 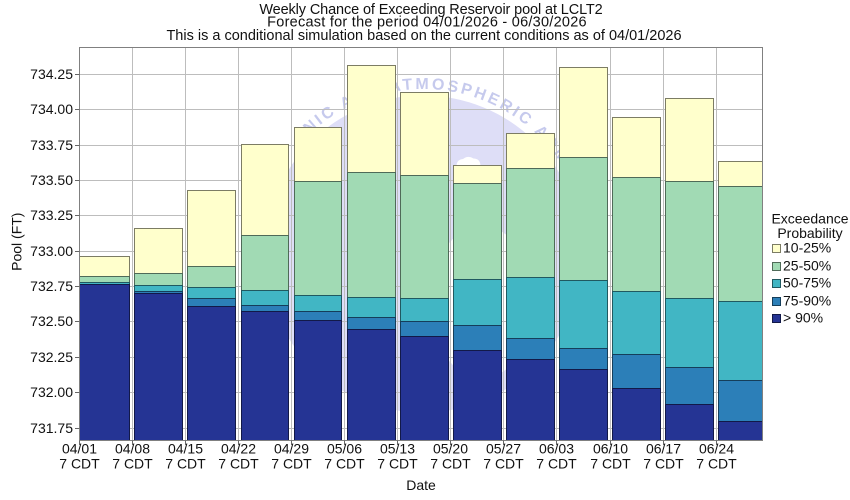 What do you see at coordinates (807, 301) in the screenshot?
I see `svg-text: 75-90%` at bounding box center [807, 301].